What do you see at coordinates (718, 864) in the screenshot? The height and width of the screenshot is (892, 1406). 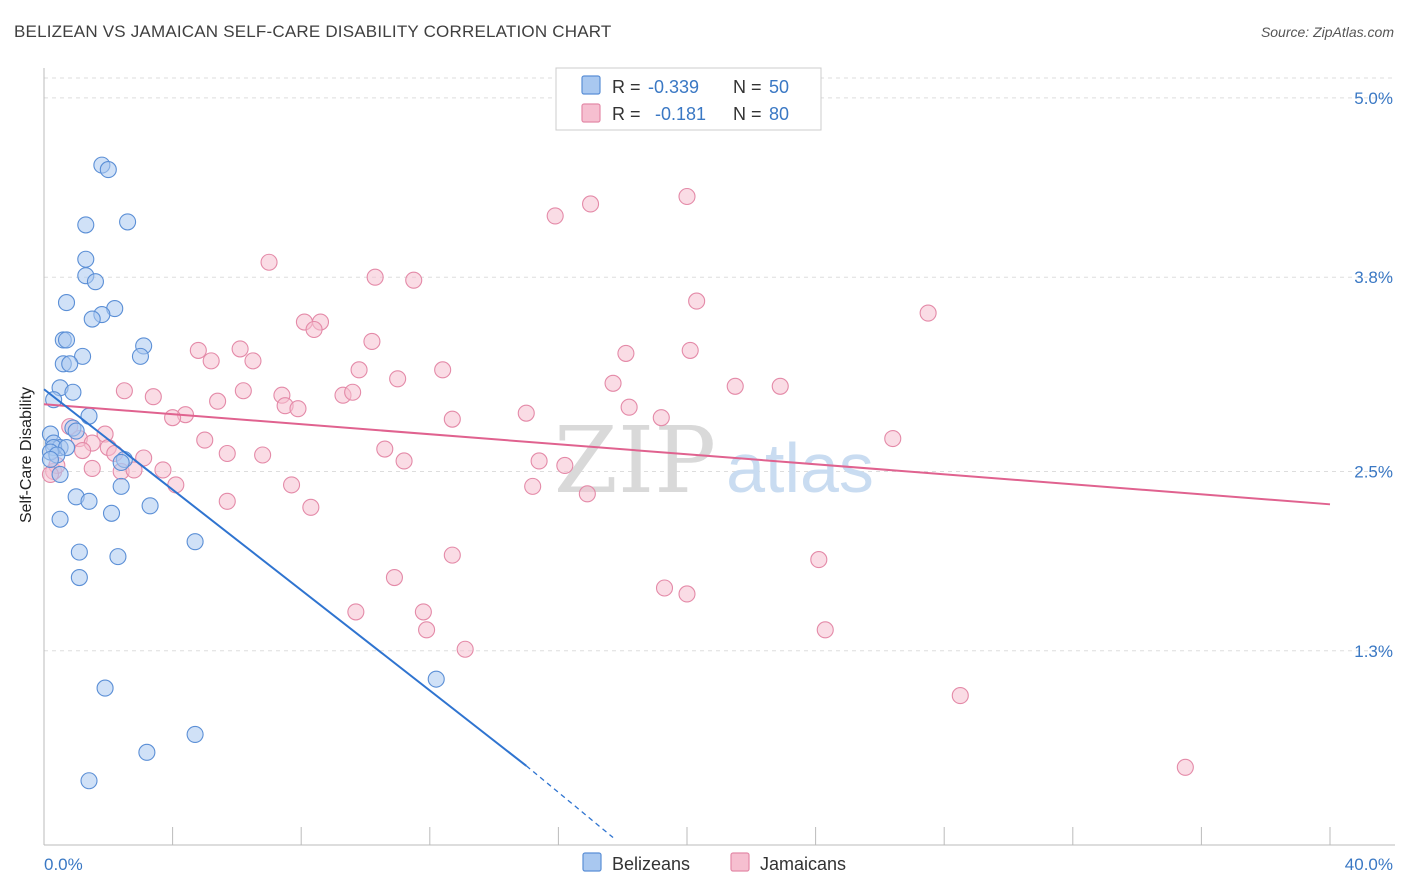 I see `x-tick-labels: 0.0% 40.0%` at bounding box center [718, 864].